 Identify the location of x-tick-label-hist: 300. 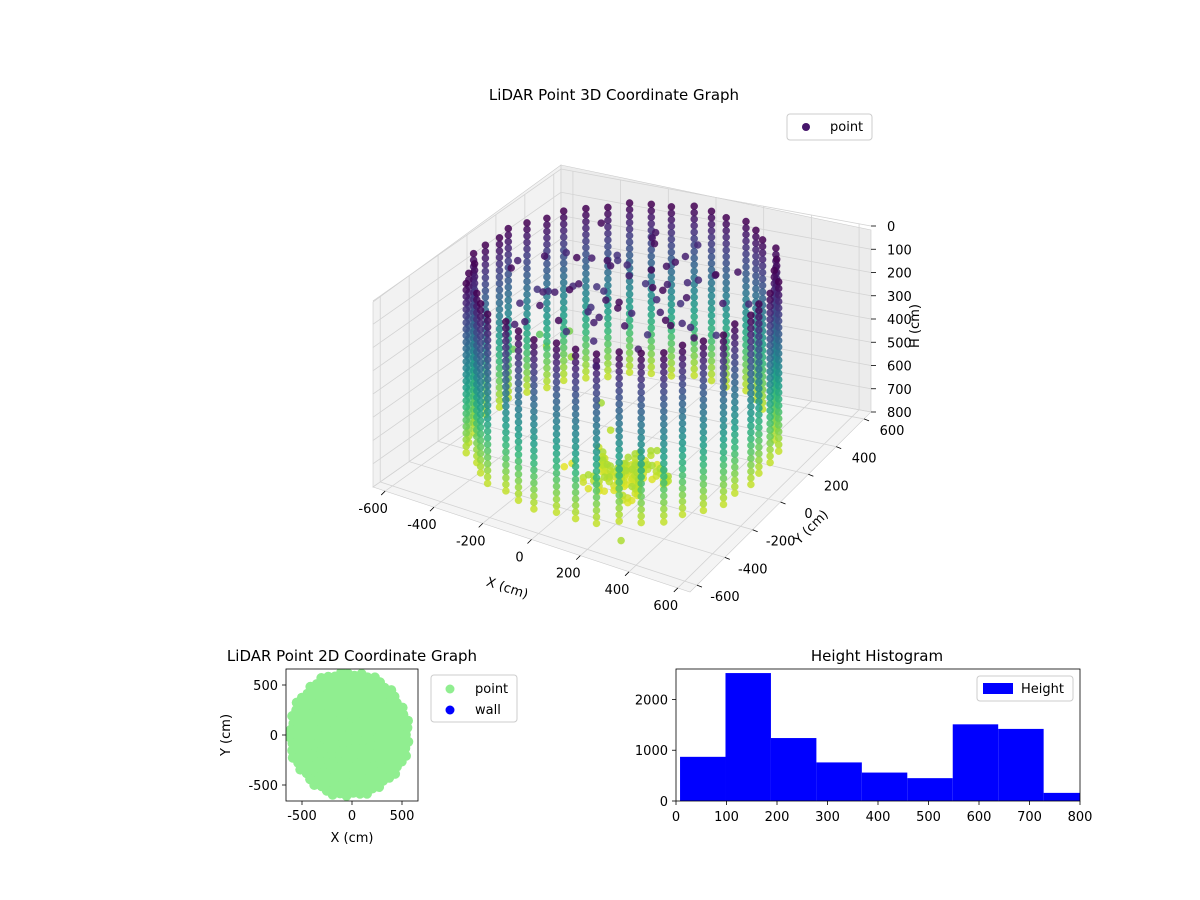
(827, 817).